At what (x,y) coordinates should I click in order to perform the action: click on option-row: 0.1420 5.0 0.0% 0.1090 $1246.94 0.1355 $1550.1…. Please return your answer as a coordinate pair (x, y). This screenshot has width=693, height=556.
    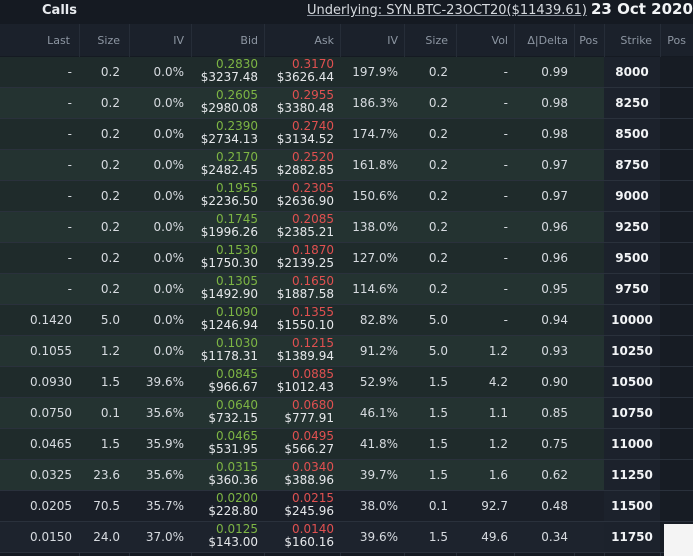
    Looking at the image, I should click on (346, 320).